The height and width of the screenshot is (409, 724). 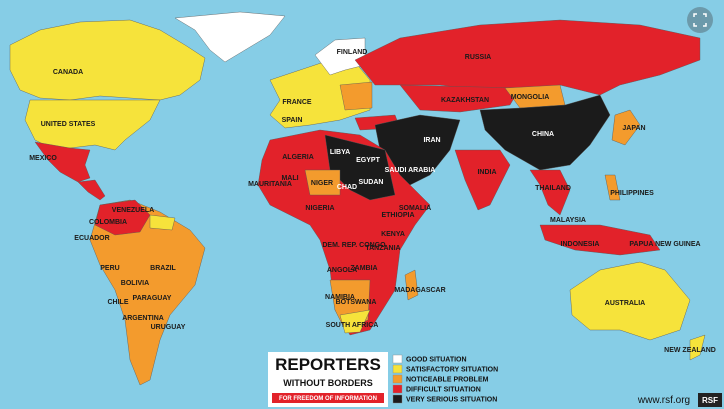 What do you see at coordinates (133, 210) in the screenshot?
I see `country-label: VENEZUELA` at bounding box center [133, 210].